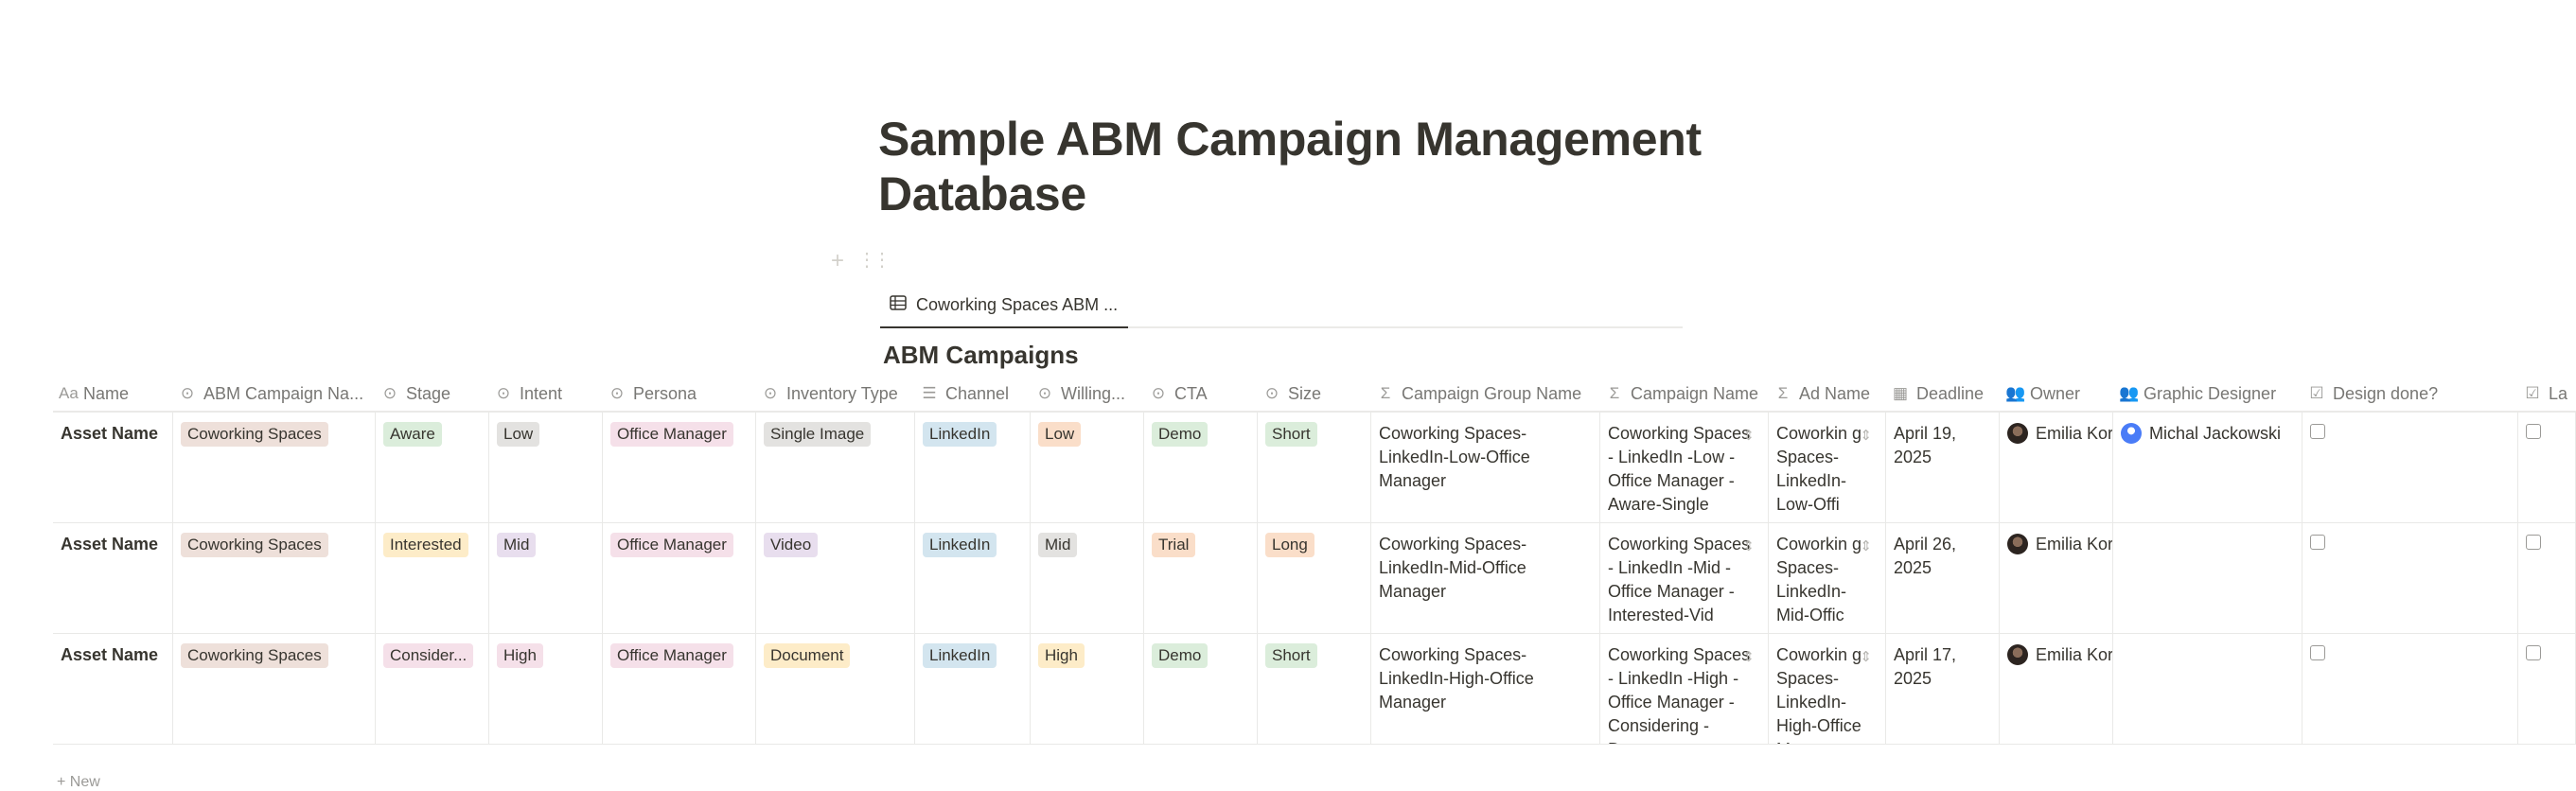 The width and height of the screenshot is (2576, 791). I want to click on cell-size: Long, so click(1314, 578).